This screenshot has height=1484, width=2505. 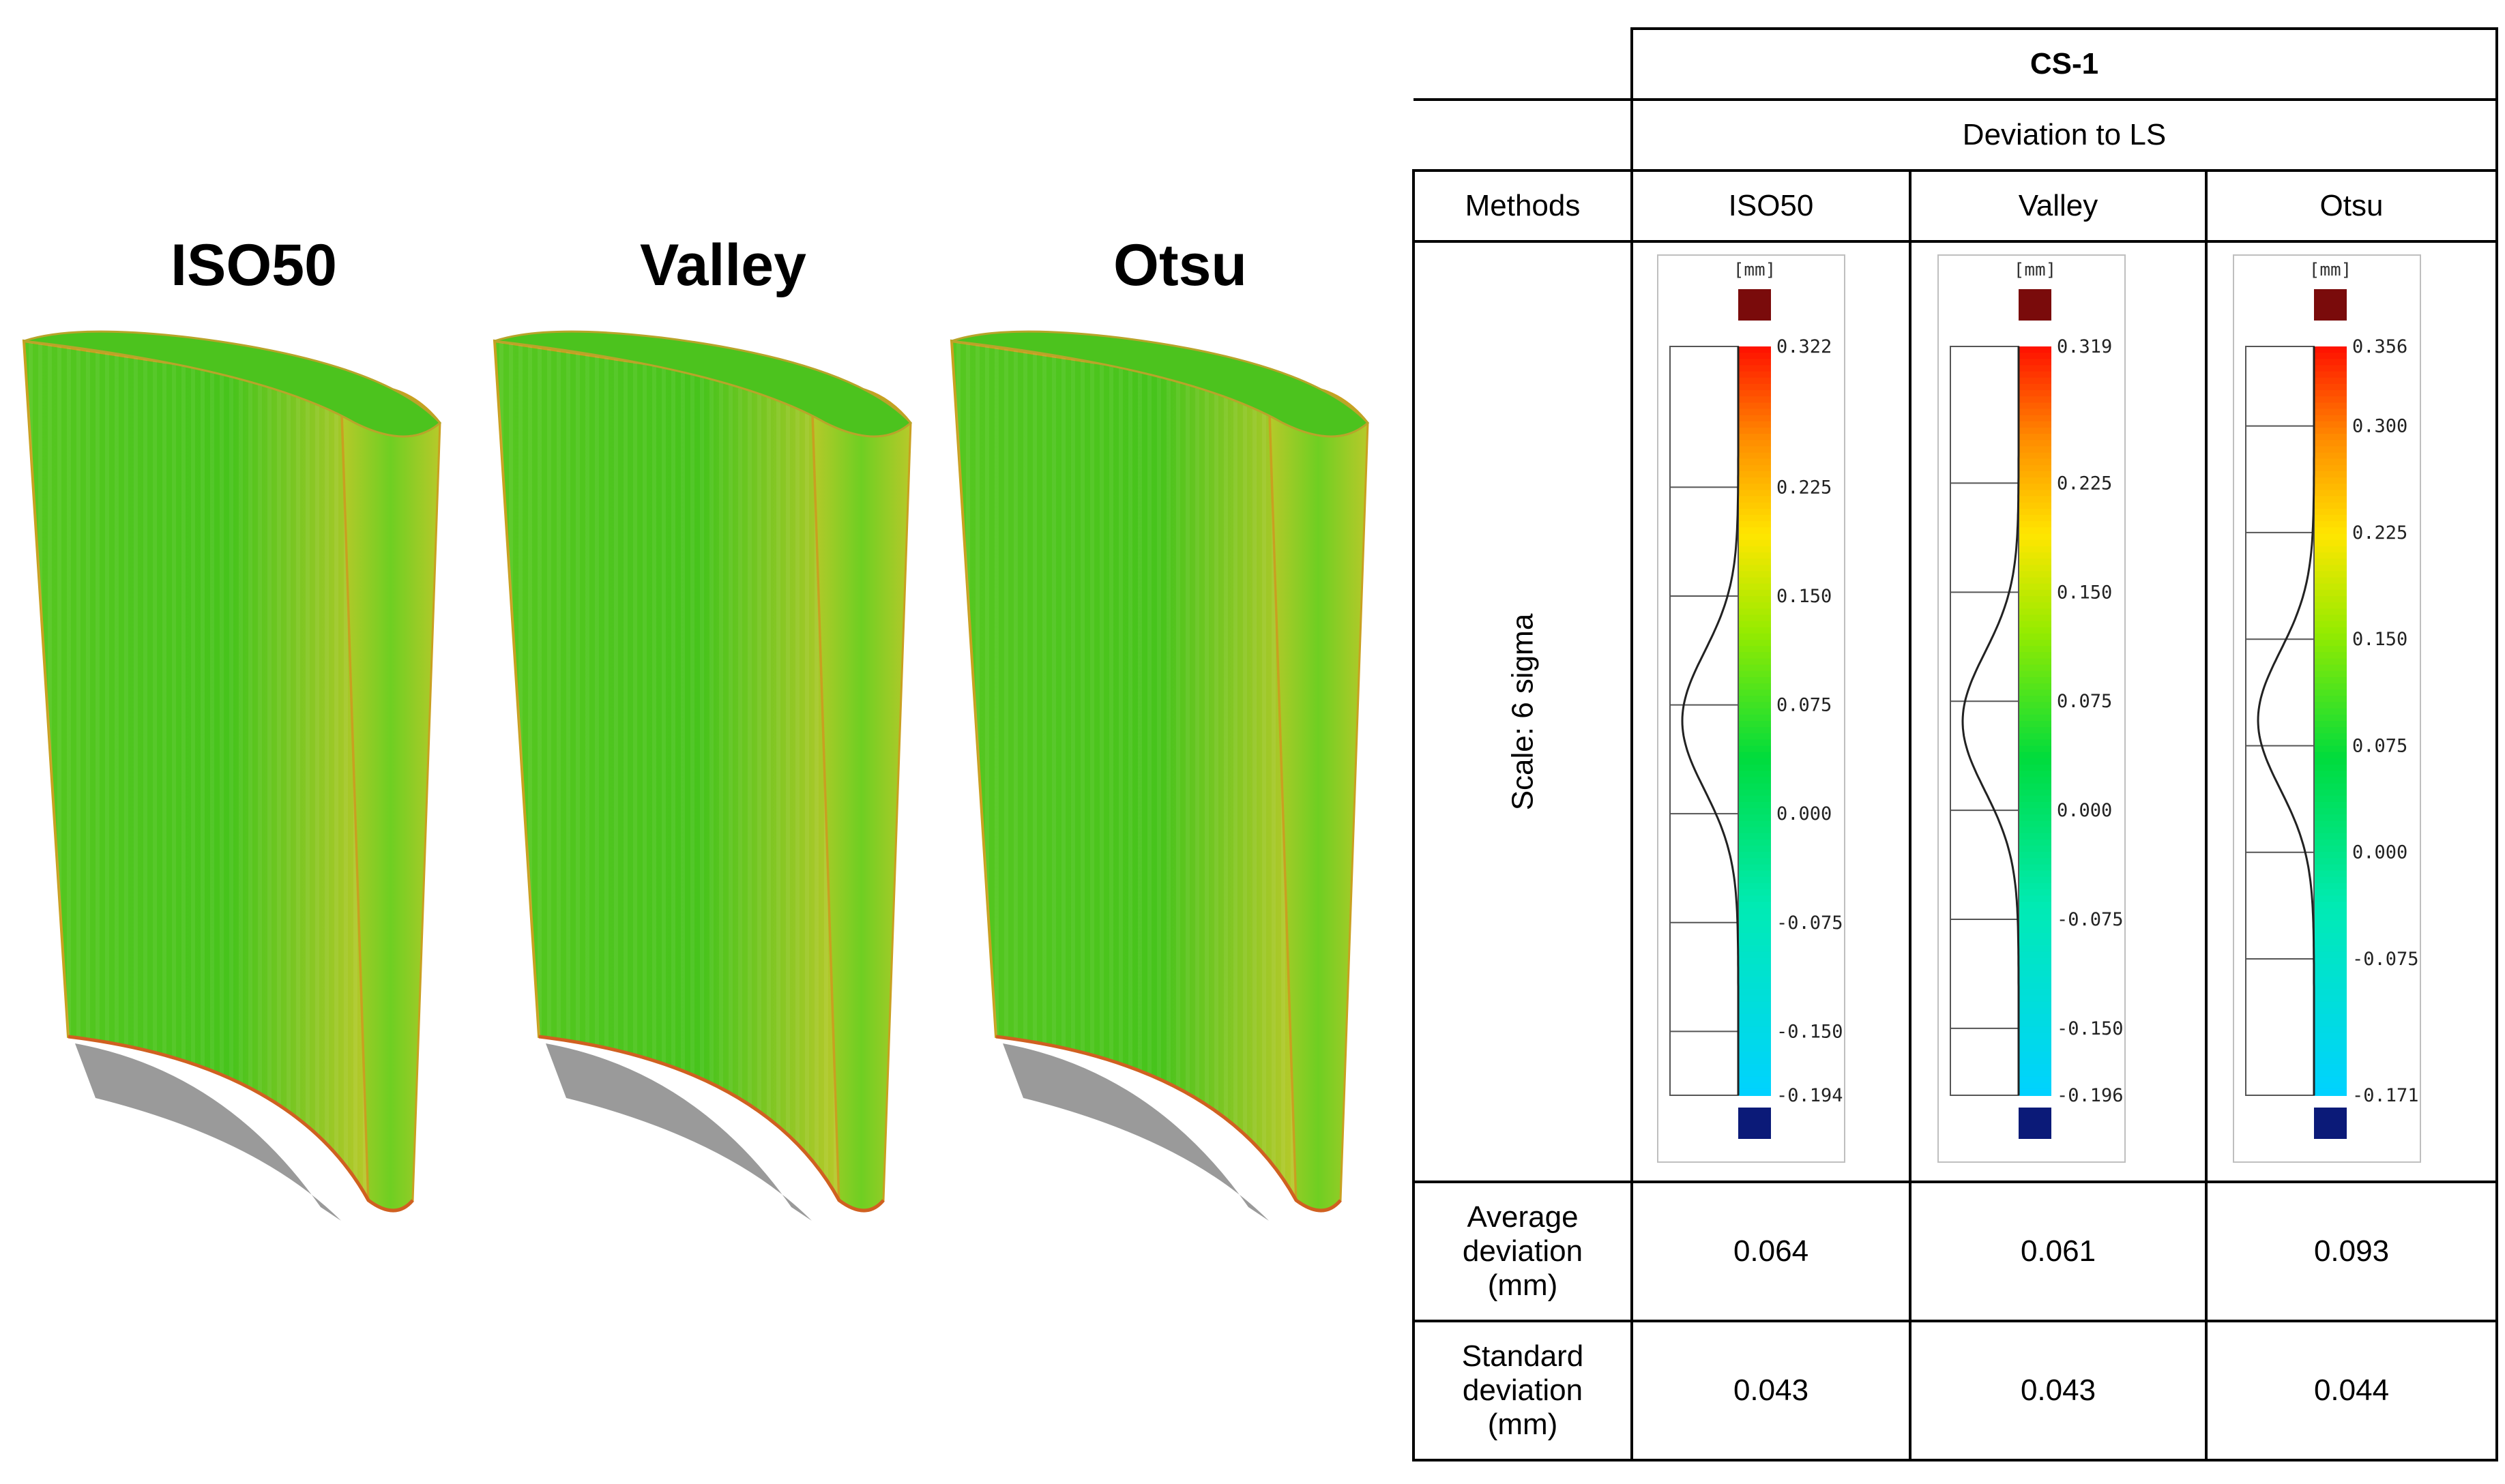 What do you see at coordinates (2379, 426) in the screenshot?
I see `legend-tick-label: 0.300` at bounding box center [2379, 426].